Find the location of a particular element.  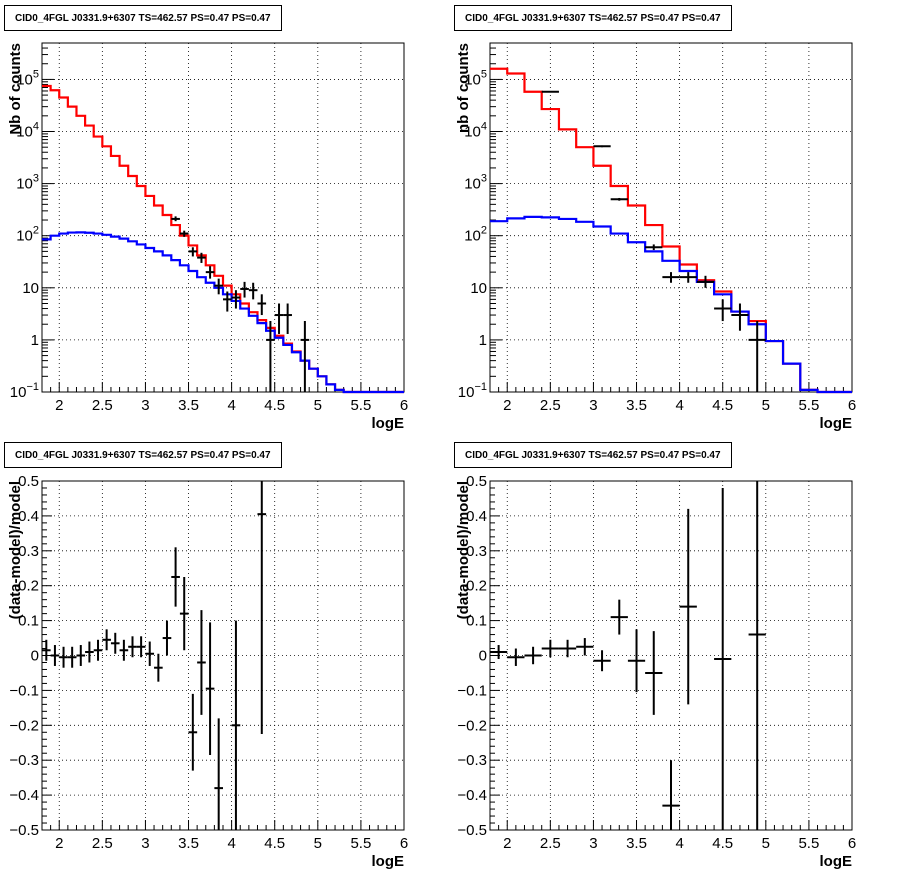

y-tick-label: 0 is located at coordinates (483, 656).